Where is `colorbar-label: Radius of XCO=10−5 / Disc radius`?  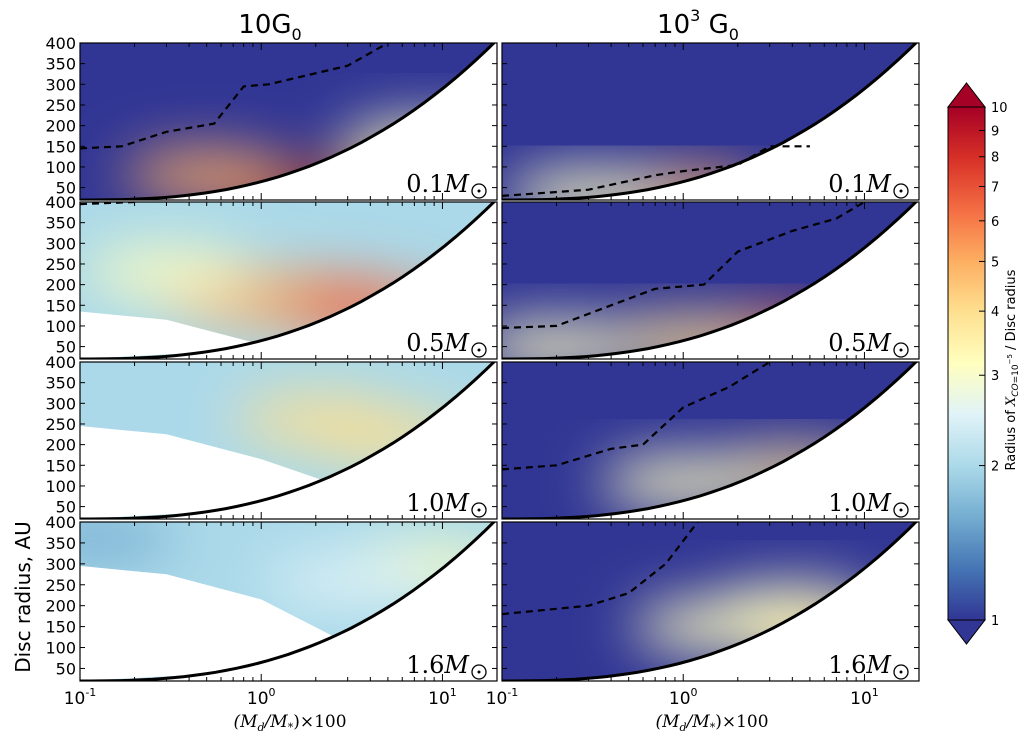
colorbar-label: Radius of XCO=10−5 / Disc radius is located at coordinates (1012, 369).